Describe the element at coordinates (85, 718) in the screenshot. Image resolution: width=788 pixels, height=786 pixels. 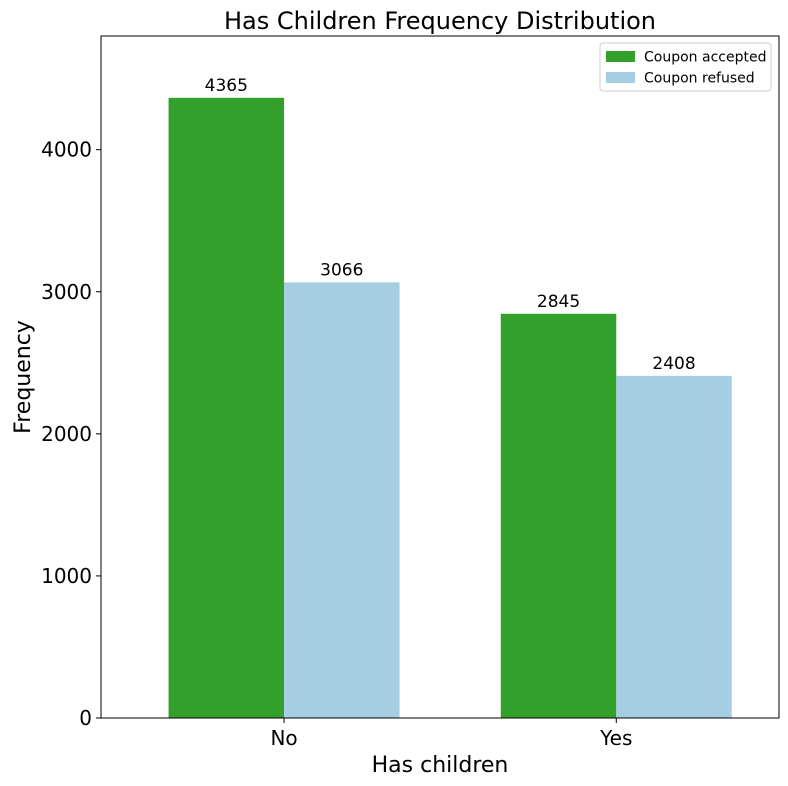
I see `y-tick-label: 0` at that location.